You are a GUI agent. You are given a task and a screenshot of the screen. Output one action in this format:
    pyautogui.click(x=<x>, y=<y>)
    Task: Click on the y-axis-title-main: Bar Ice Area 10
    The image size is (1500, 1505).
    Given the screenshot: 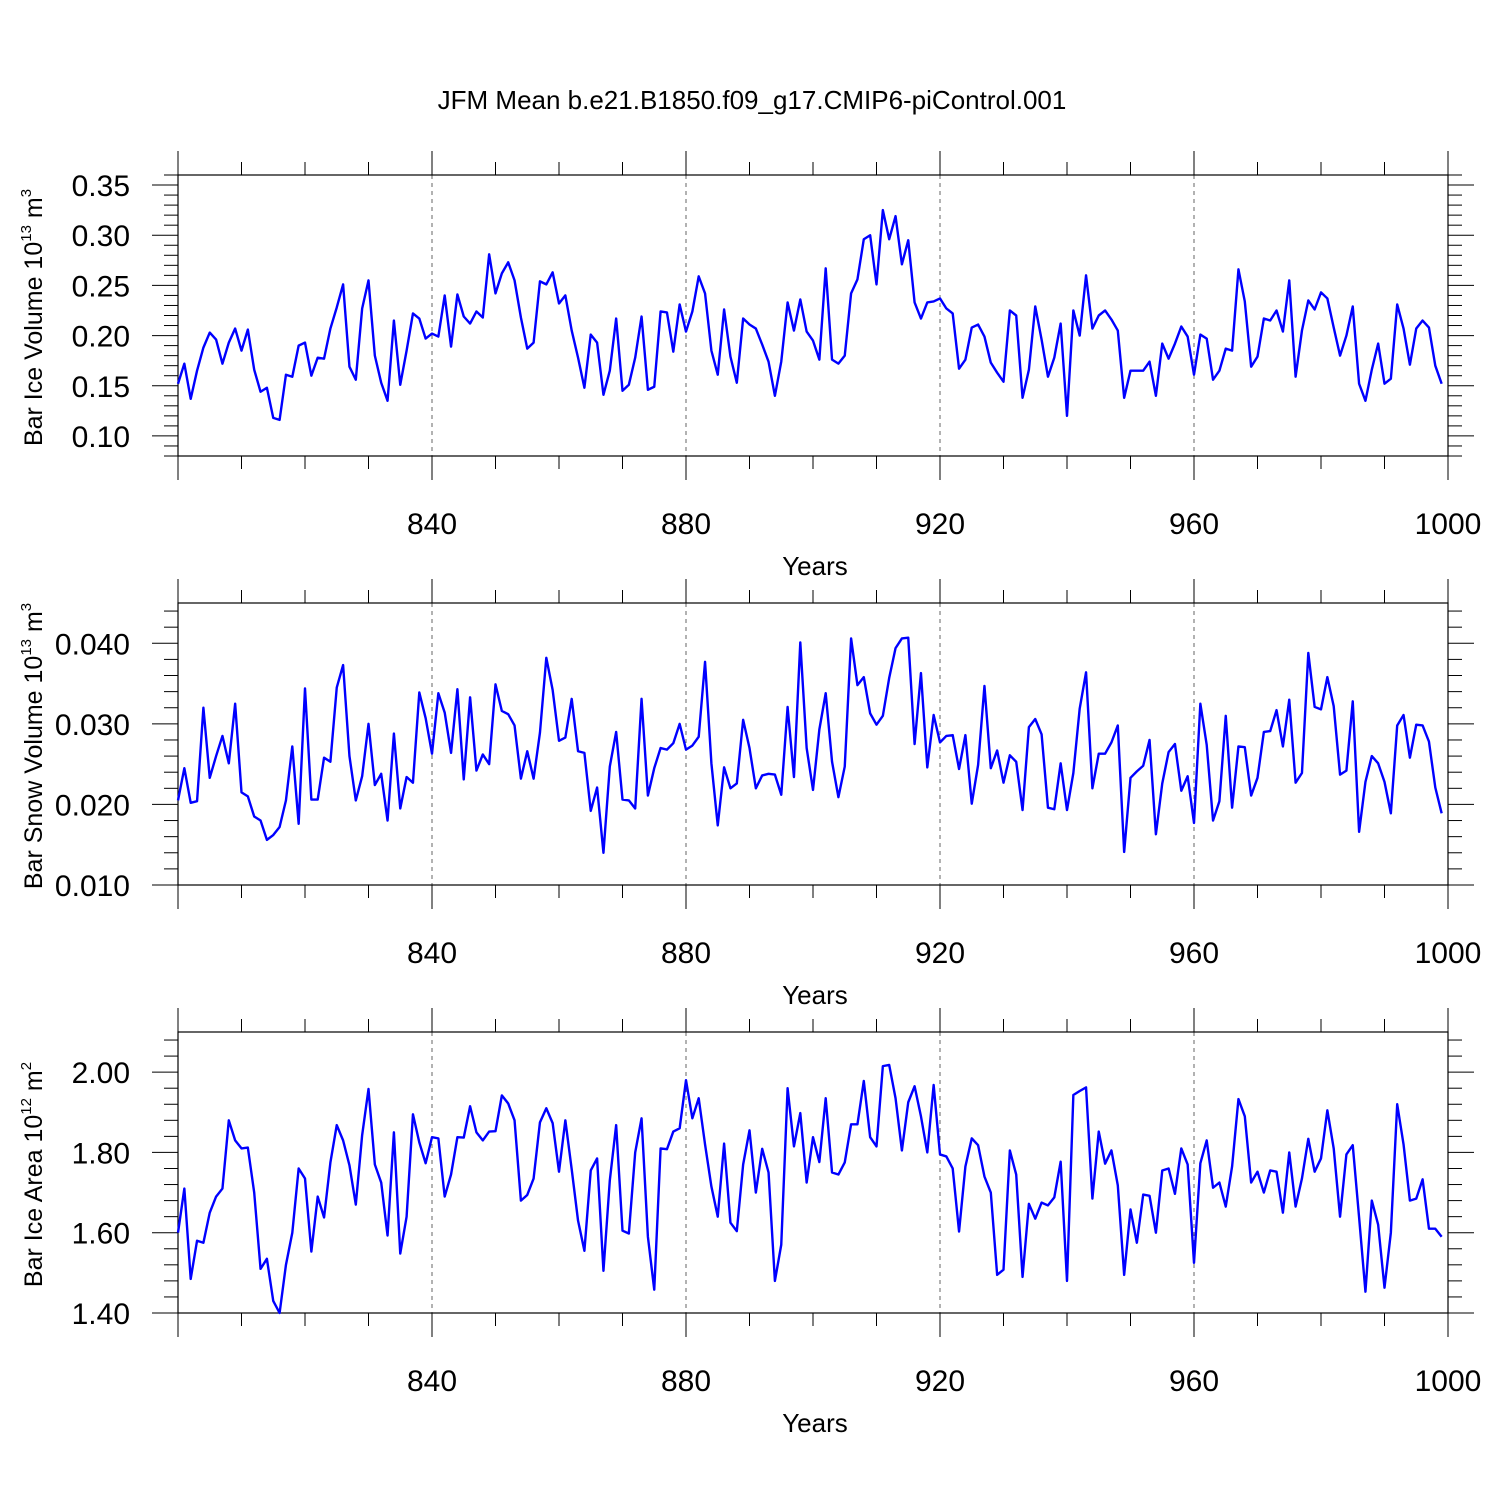 What is the action you would take?
    pyautogui.click(x=34, y=1201)
    